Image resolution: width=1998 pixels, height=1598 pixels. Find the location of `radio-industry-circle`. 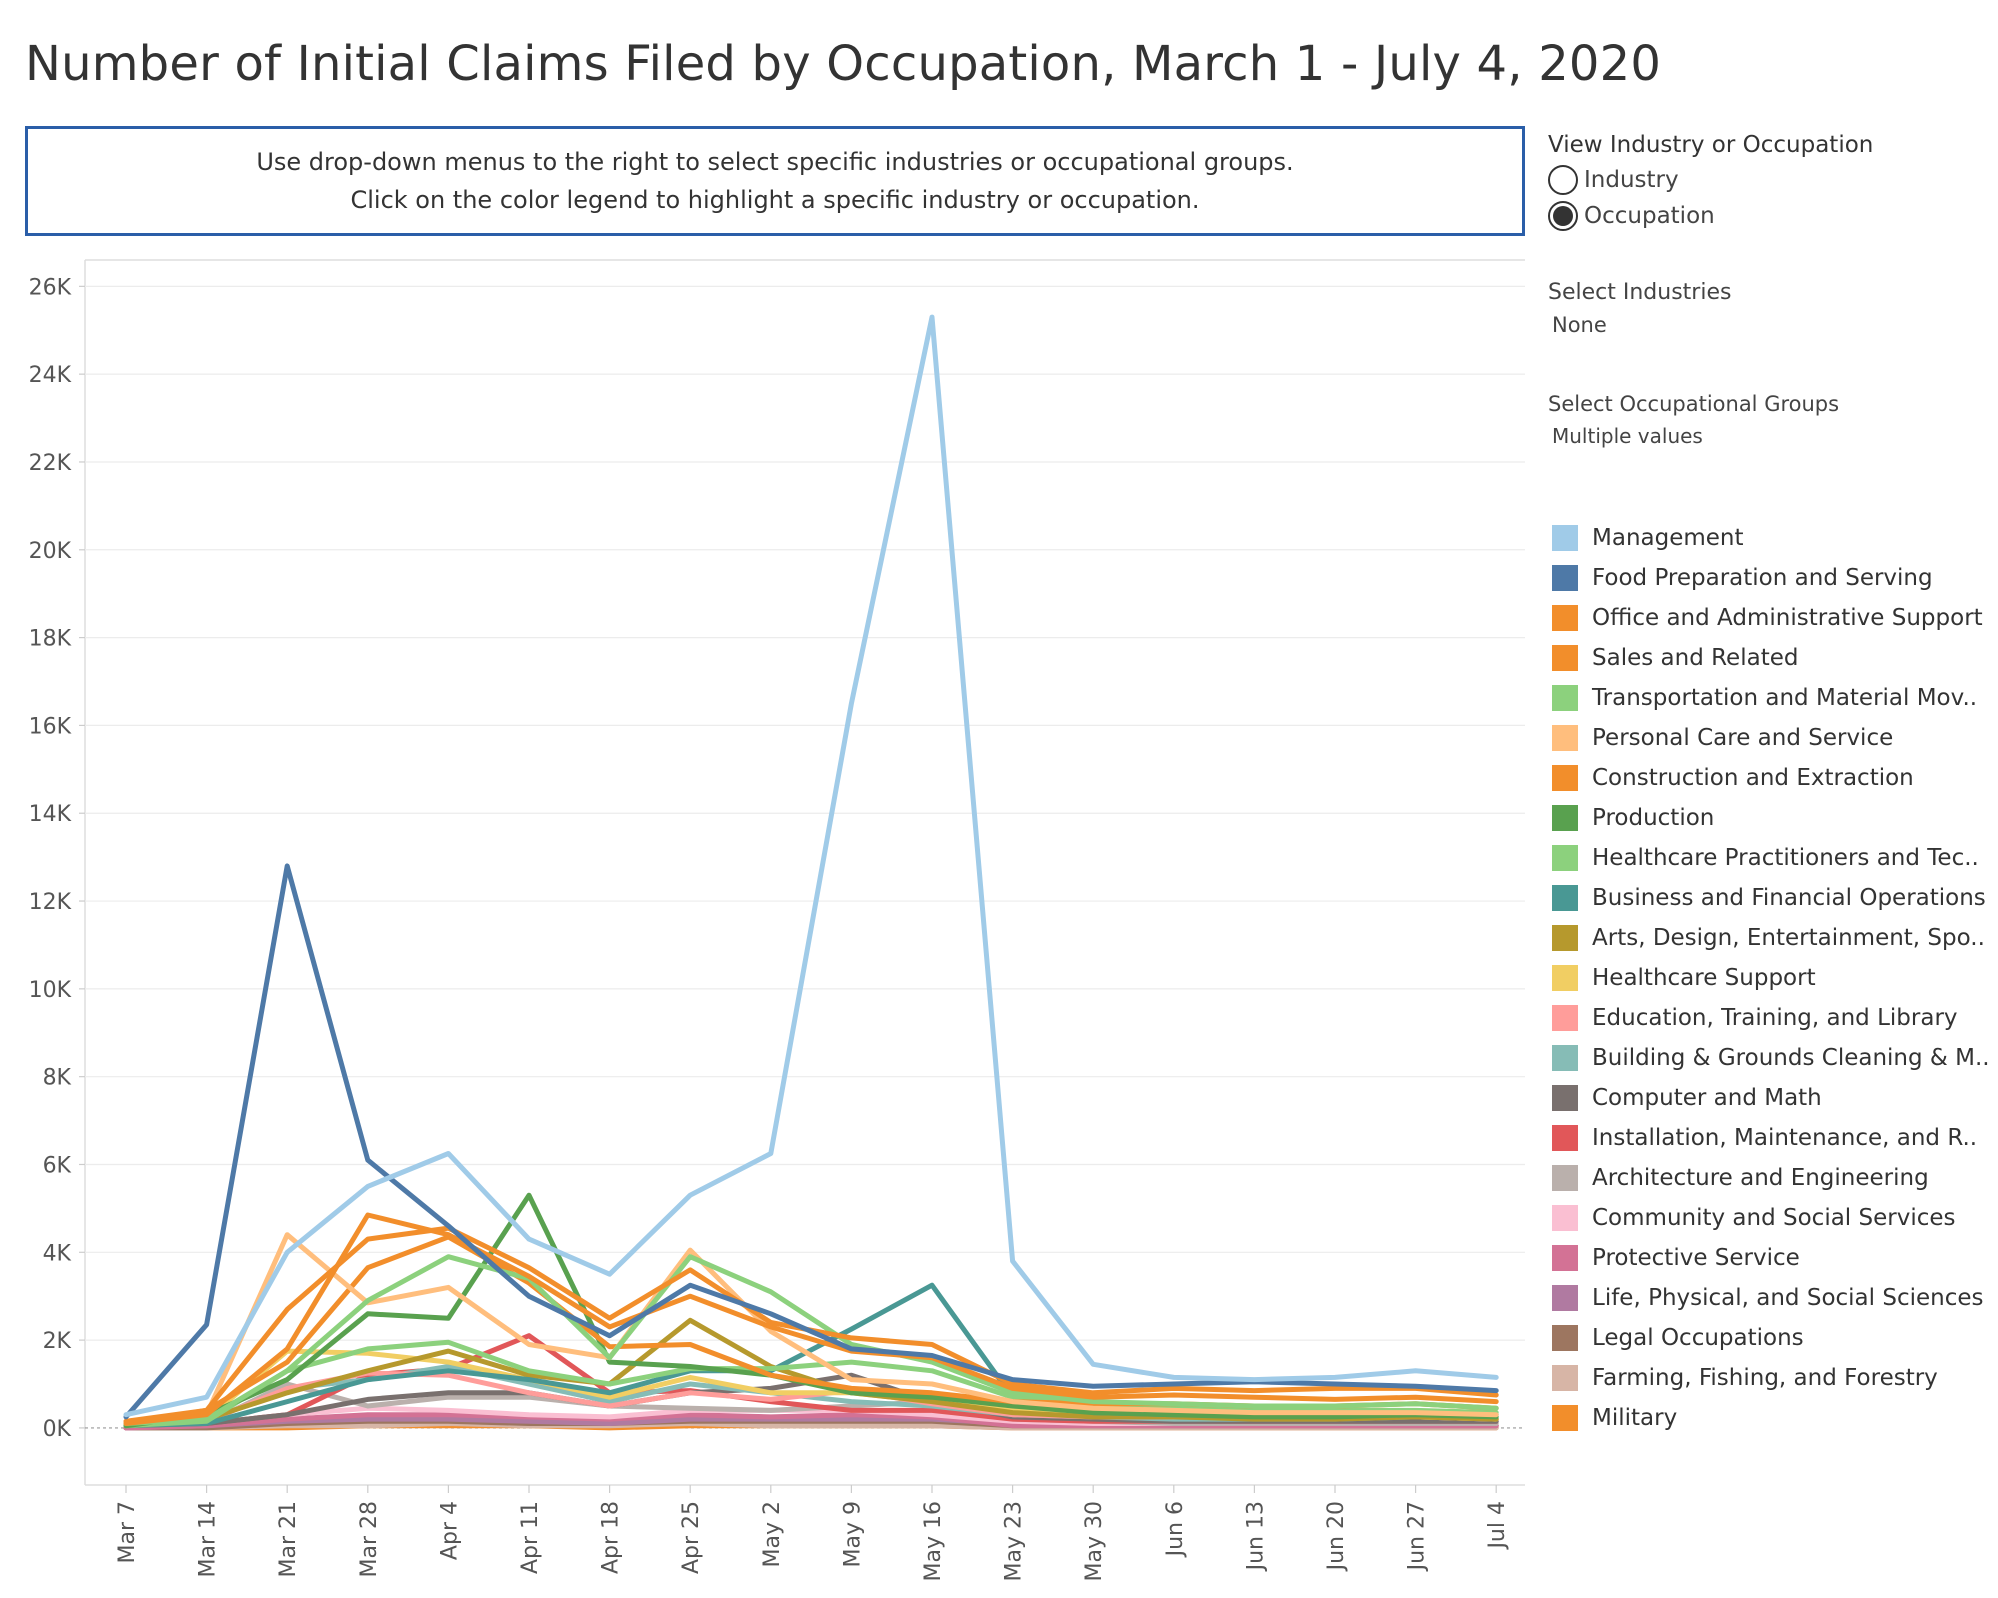

radio-industry-circle is located at coordinates (1563, 180).